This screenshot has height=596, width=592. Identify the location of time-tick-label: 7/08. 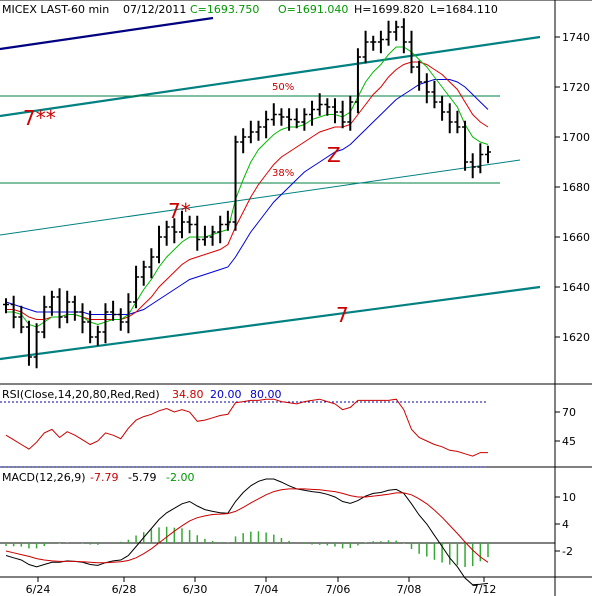
(409, 589).